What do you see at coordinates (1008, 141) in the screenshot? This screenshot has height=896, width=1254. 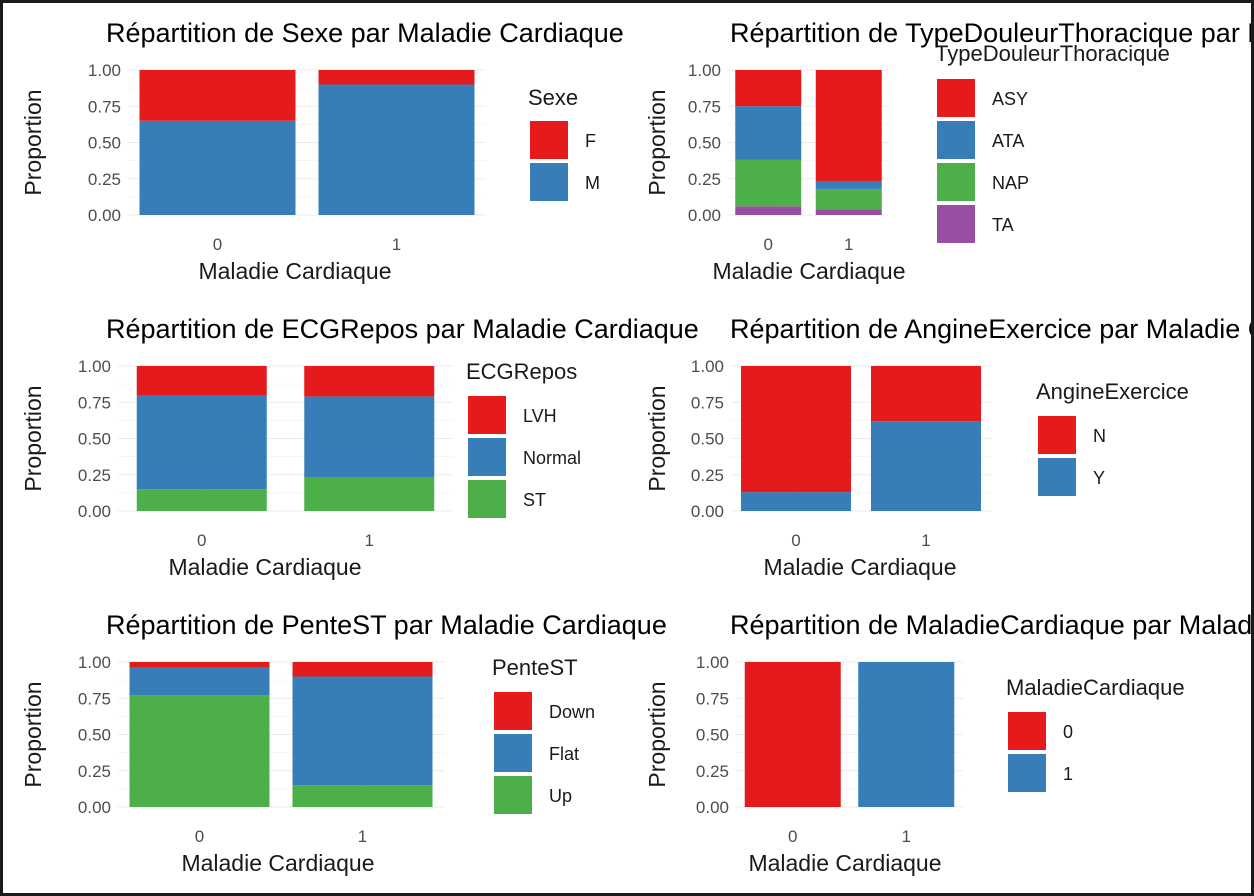 I see `legend-label: ATA` at bounding box center [1008, 141].